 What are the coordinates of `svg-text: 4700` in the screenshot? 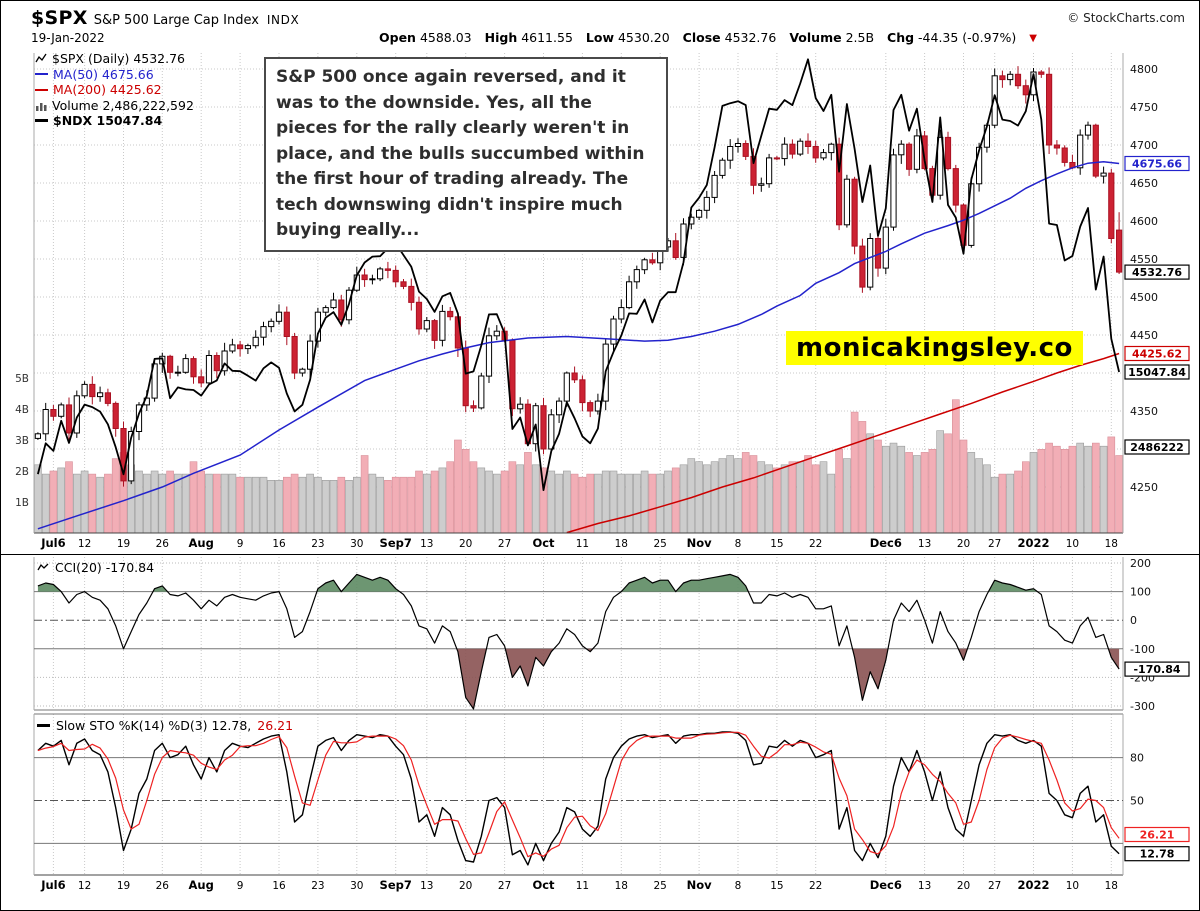 It's located at (1144, 145).